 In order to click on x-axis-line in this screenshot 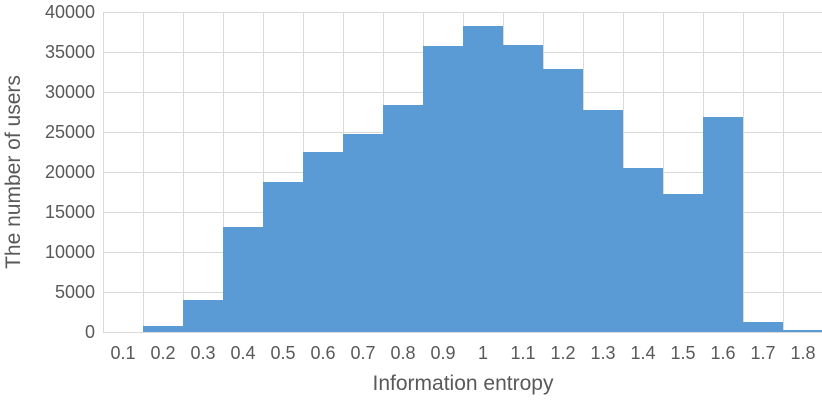, I will do `click(462, 332)`.